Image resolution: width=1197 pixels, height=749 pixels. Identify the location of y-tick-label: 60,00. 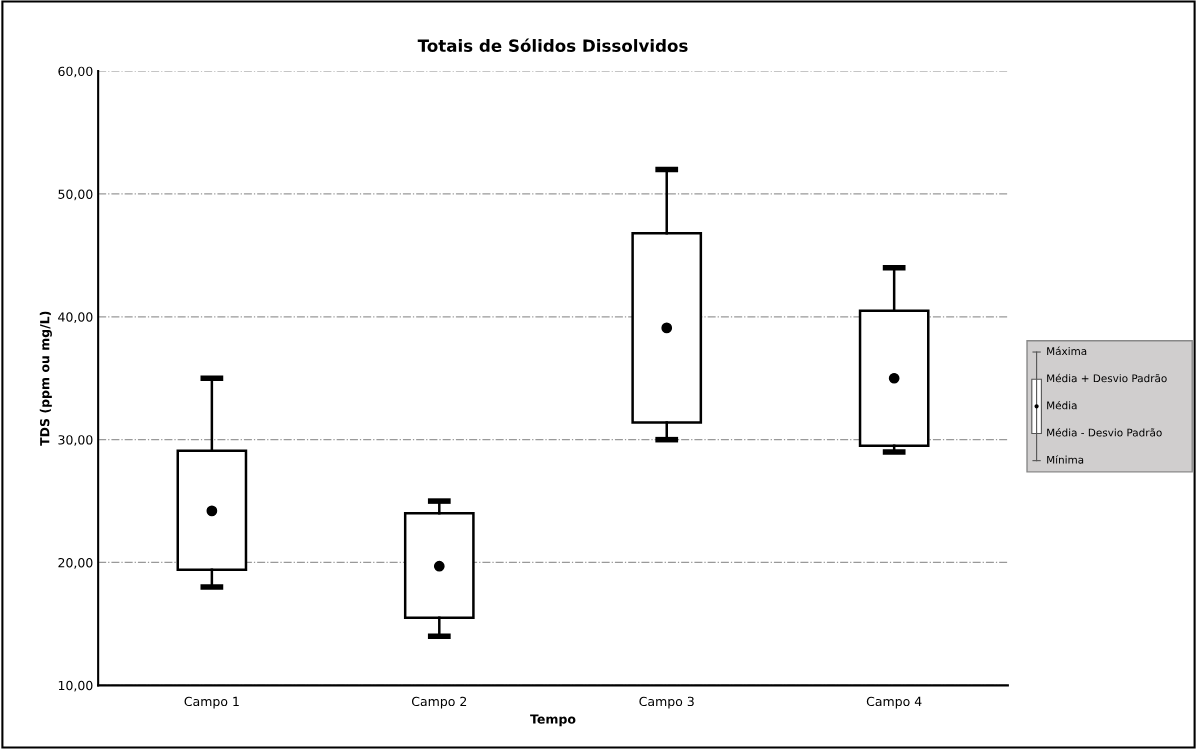
(75, 72).